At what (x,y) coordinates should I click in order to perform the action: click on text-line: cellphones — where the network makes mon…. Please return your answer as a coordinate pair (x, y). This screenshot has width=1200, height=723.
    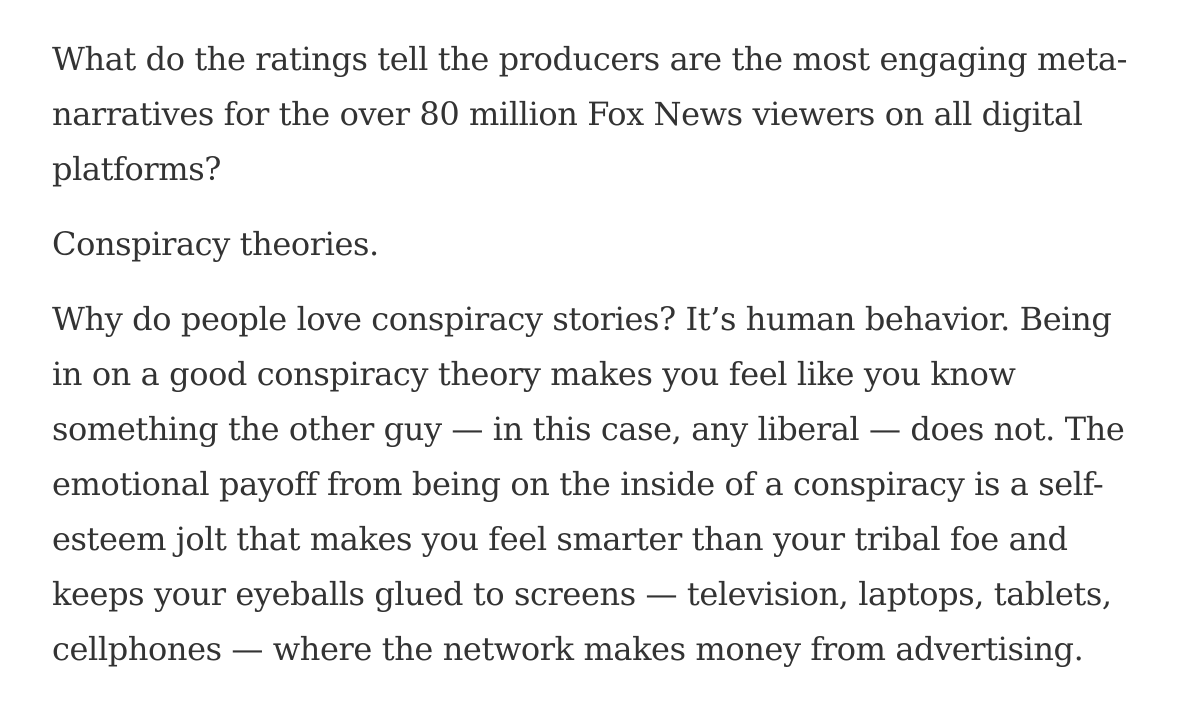
    Looking at the image, I should click on (568, 649).